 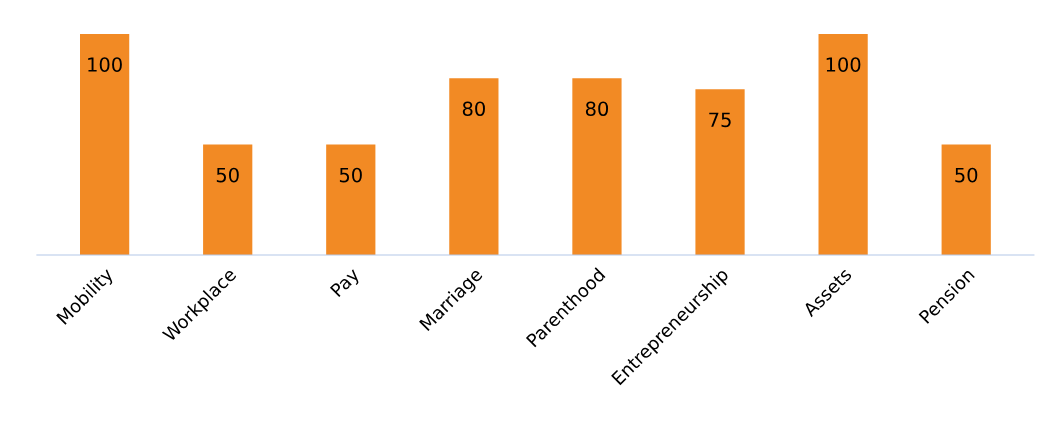 What do you see at coordinates (720, 120) in the screenshot?
I see `data-label: 75` at bounding box center [720, 120].